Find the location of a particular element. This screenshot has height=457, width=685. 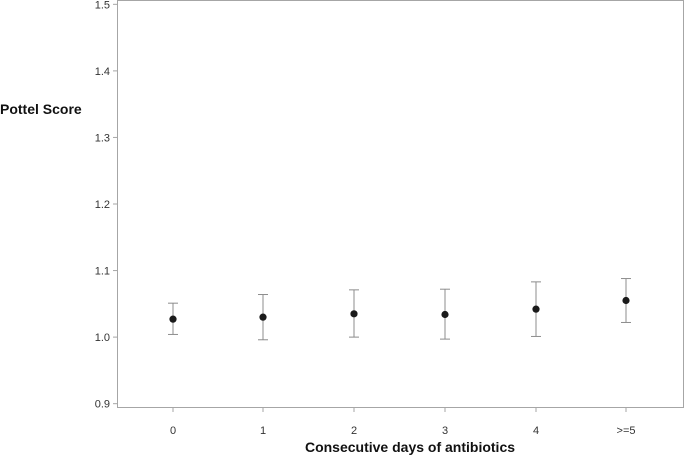

x-tick-label: >=5 is located at coordinates (626, 431).